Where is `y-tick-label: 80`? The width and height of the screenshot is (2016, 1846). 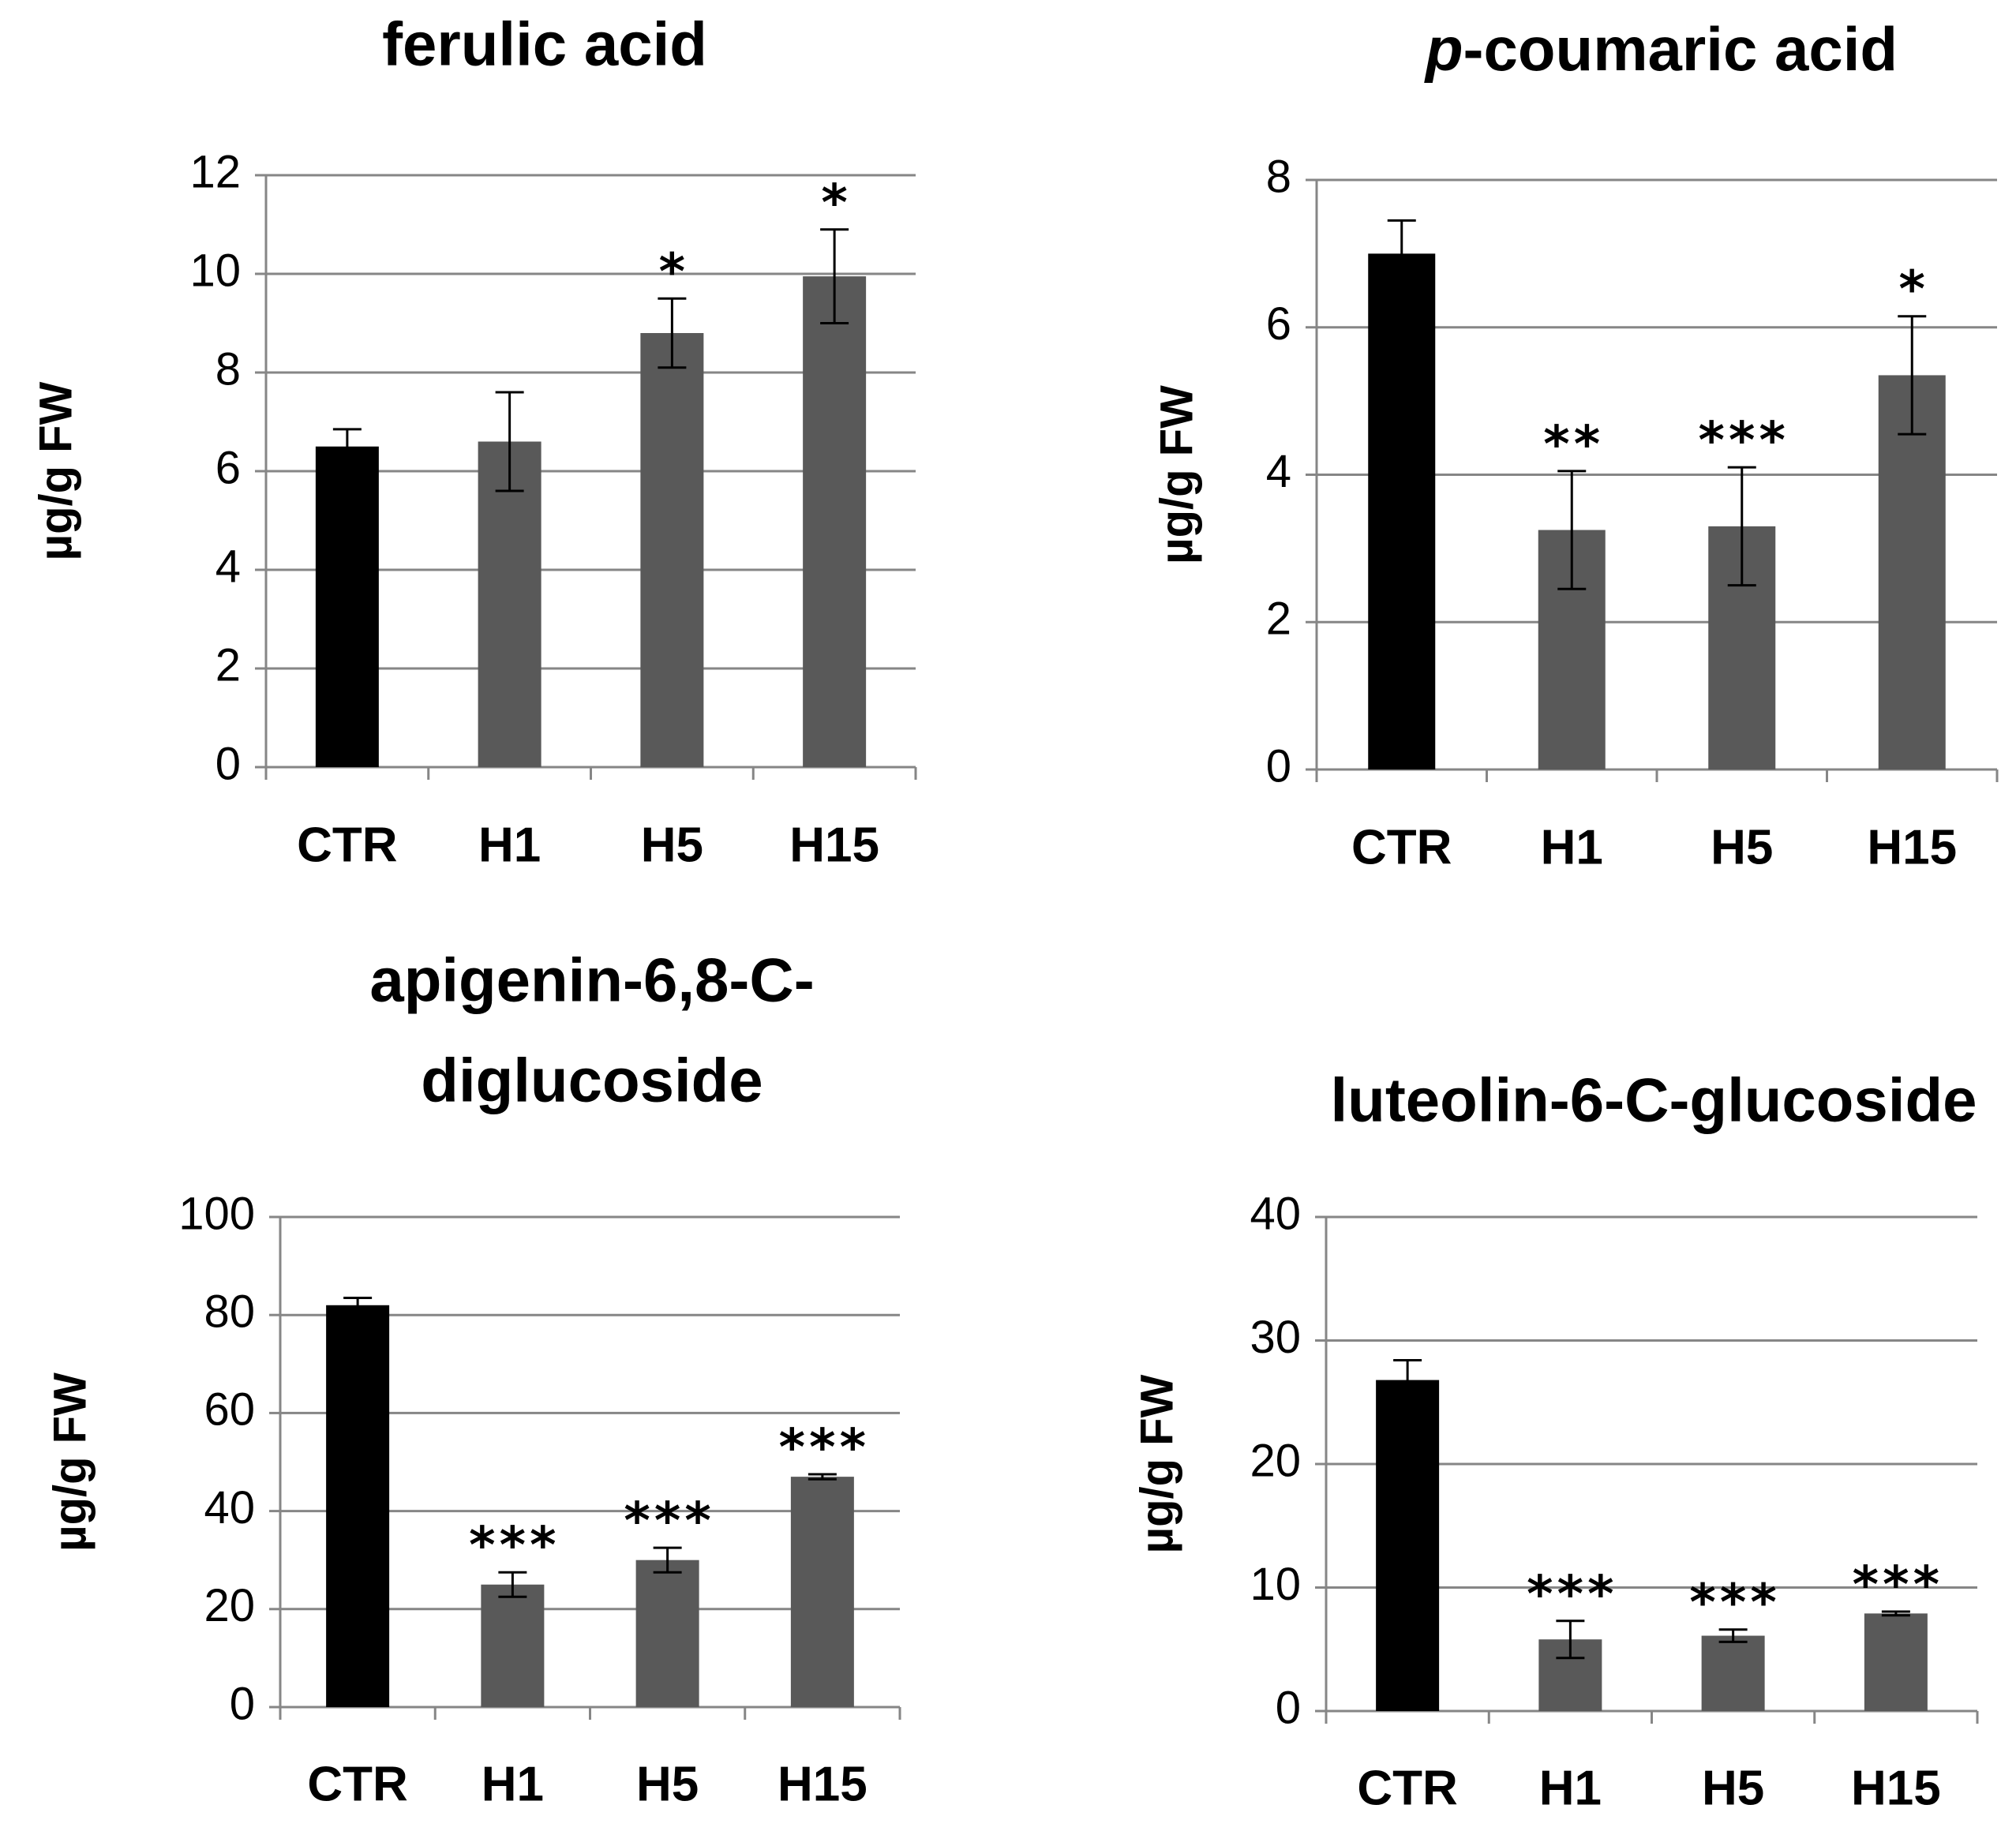 y-tick-label: 80 is located at coordinates (229, 1312).